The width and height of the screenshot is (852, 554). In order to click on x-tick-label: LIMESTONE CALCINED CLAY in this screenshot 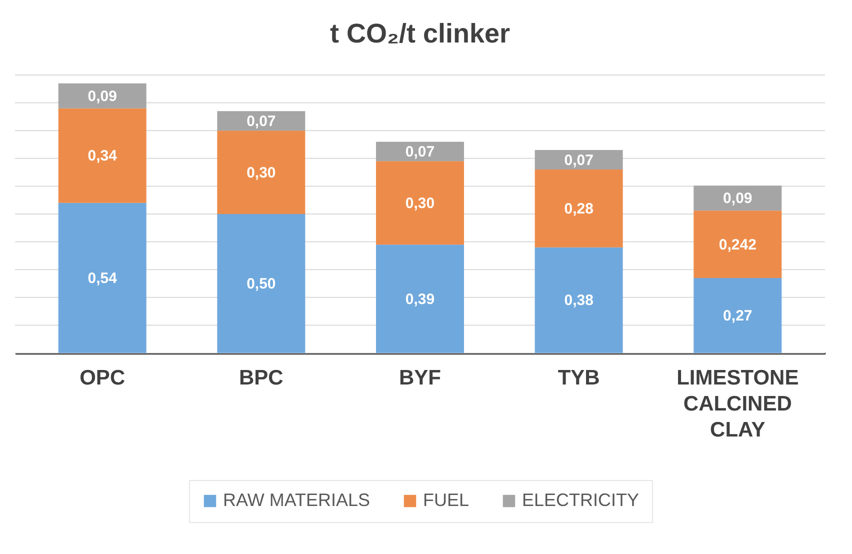, I will do `click(737, 404)`.